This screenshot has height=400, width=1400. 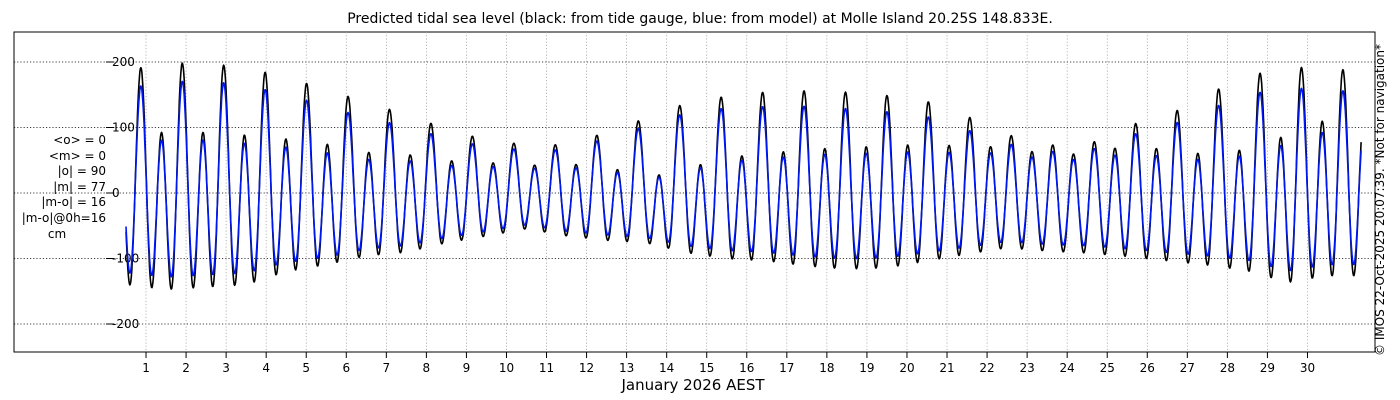 What do you see at coordinates (306, 368) in the screenshot?
I see `x-tick-label: 5` at bounding box center [306, 368].